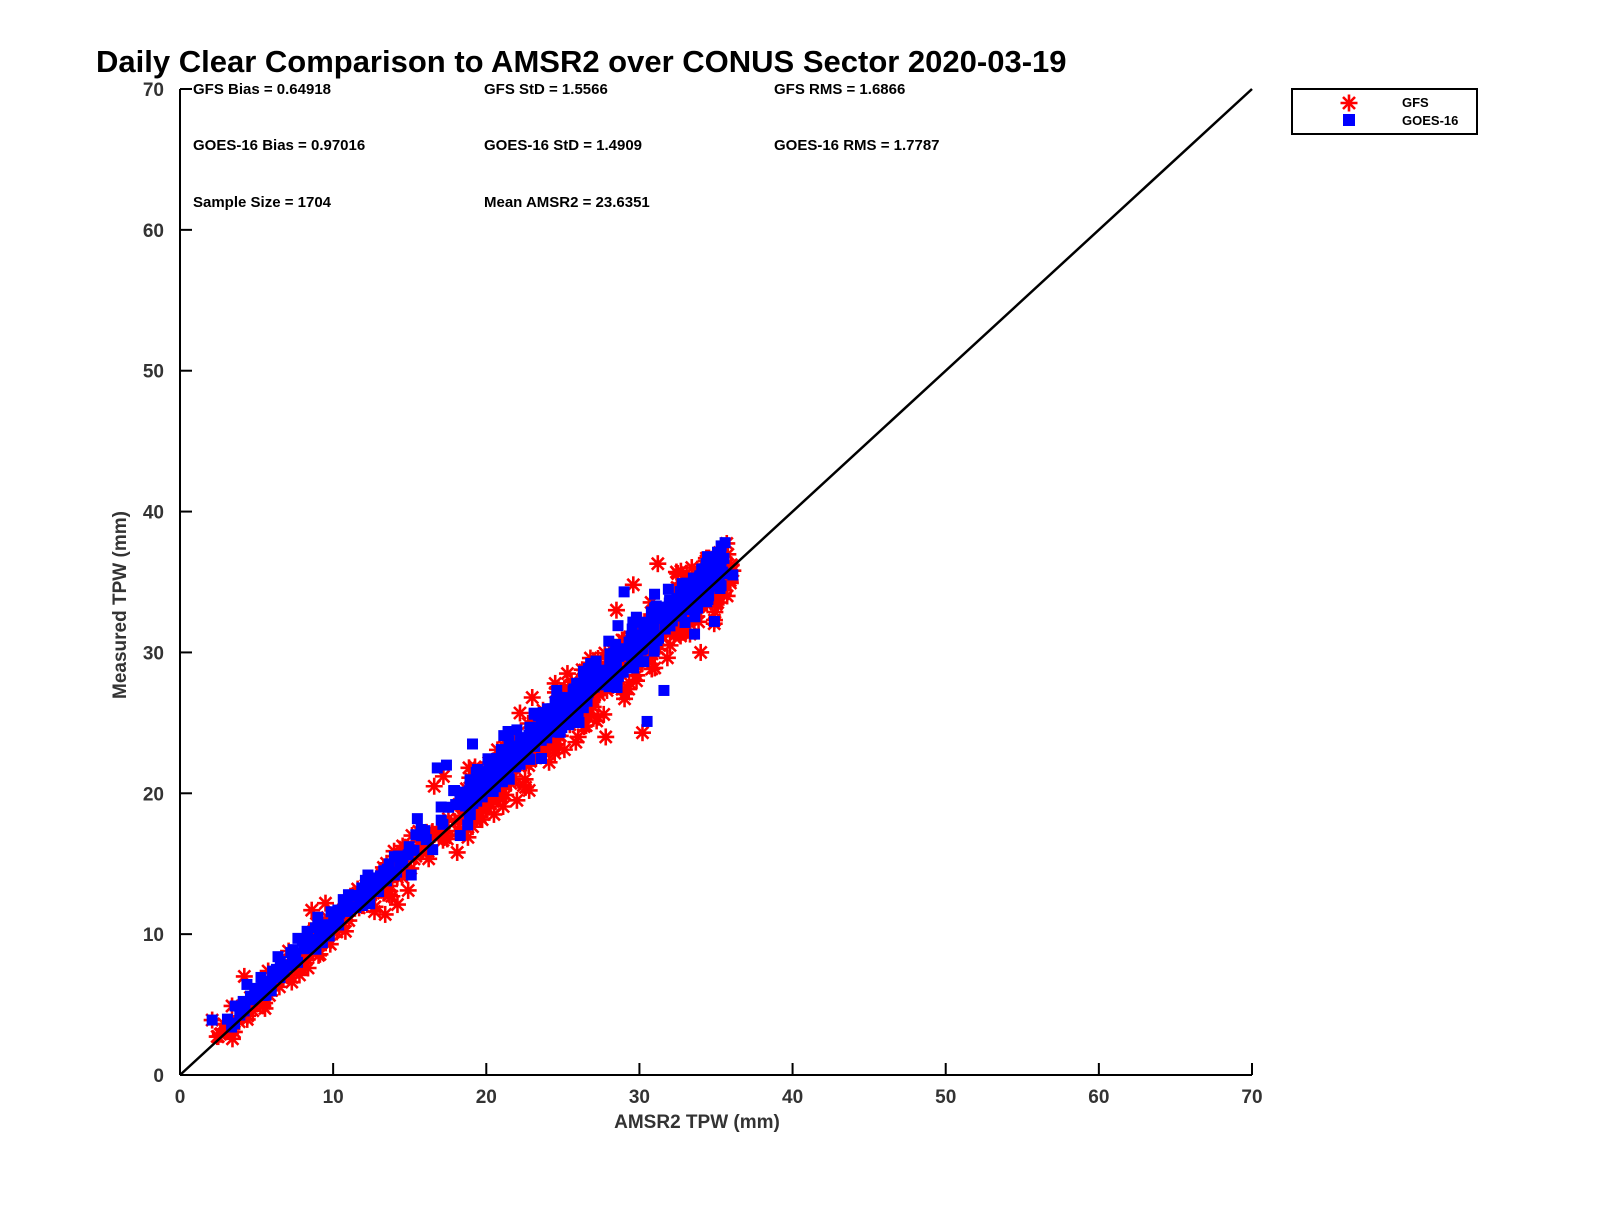 This screenshot has width=1600, height=1205. Describe the element at coordinates (1415, 102) in the screenshot. I see `legend-gfs-label: GFS` at that location.